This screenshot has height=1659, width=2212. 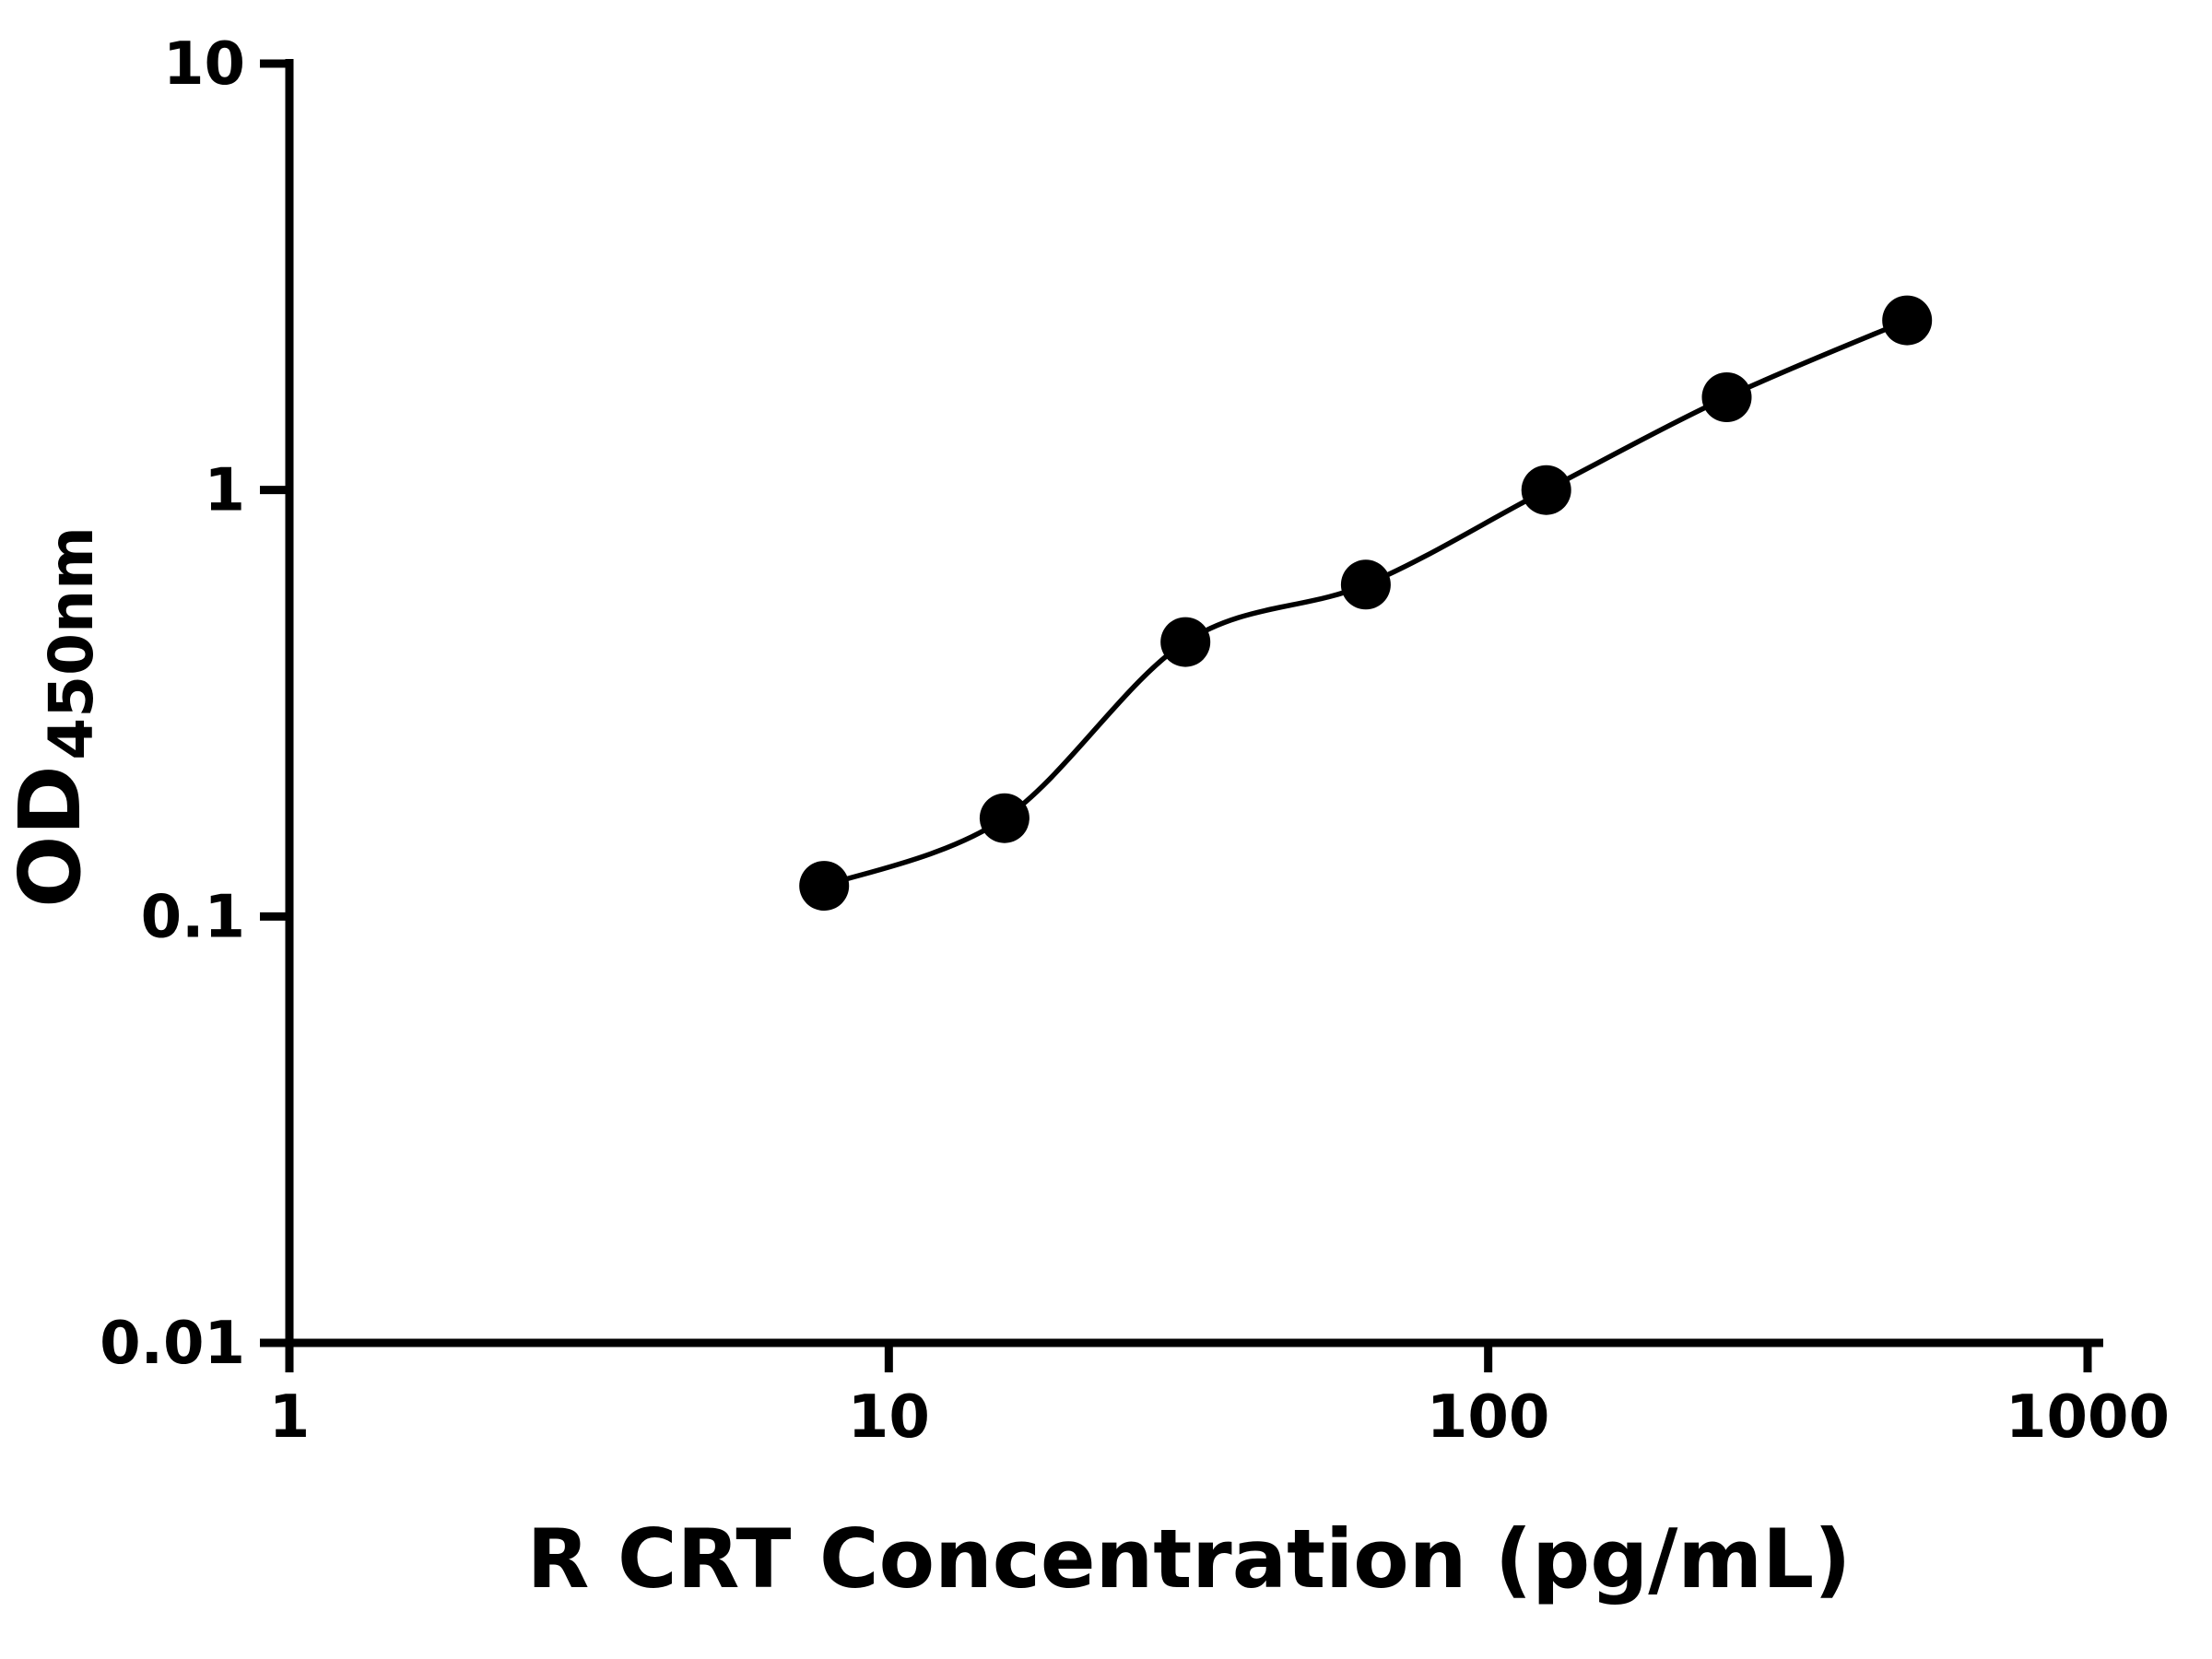 I want to click on y-tick-label: 0.1, so click(x=193, y=917).